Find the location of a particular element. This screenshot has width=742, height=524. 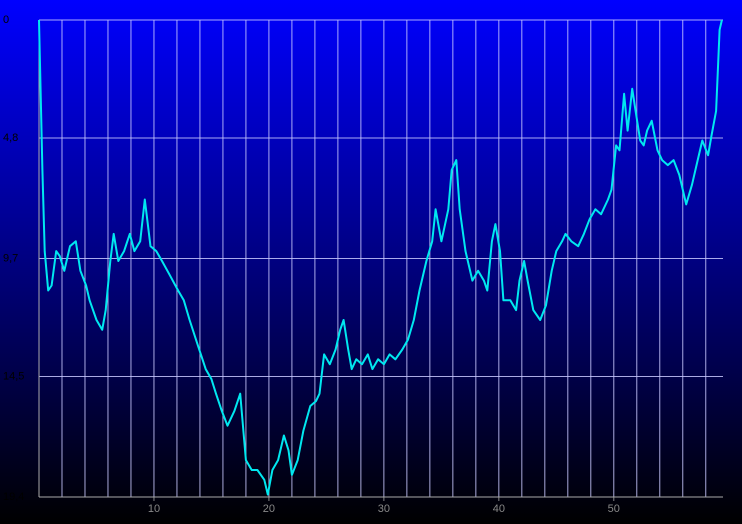

x-tick-label: 50 is located at coordinates (614, 509).